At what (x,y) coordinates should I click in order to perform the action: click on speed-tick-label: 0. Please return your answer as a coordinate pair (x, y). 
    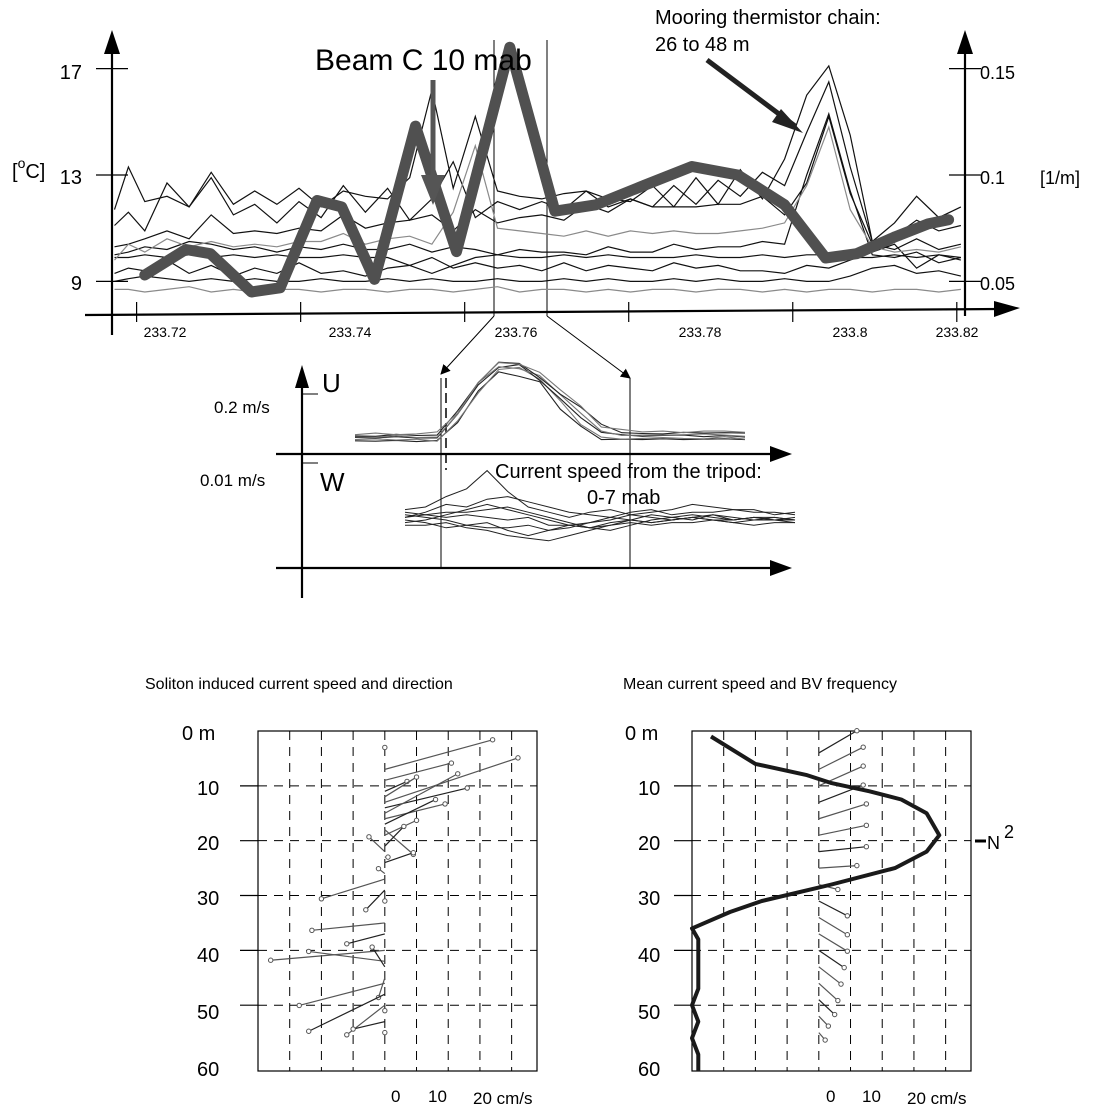
    Looking at the image, I should click on (395, 1096).